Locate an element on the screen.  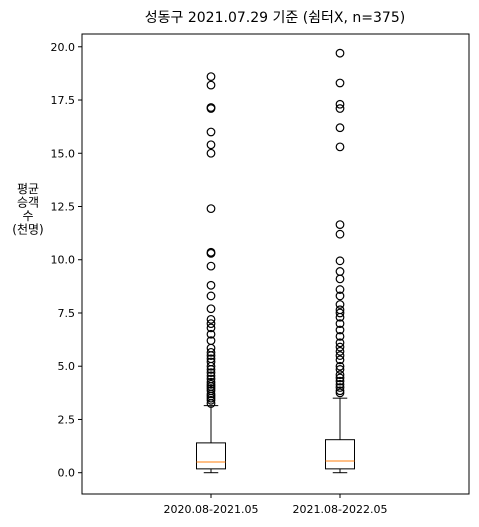
y-axis-label-line: (천명) is located at coordinates (27, 228).